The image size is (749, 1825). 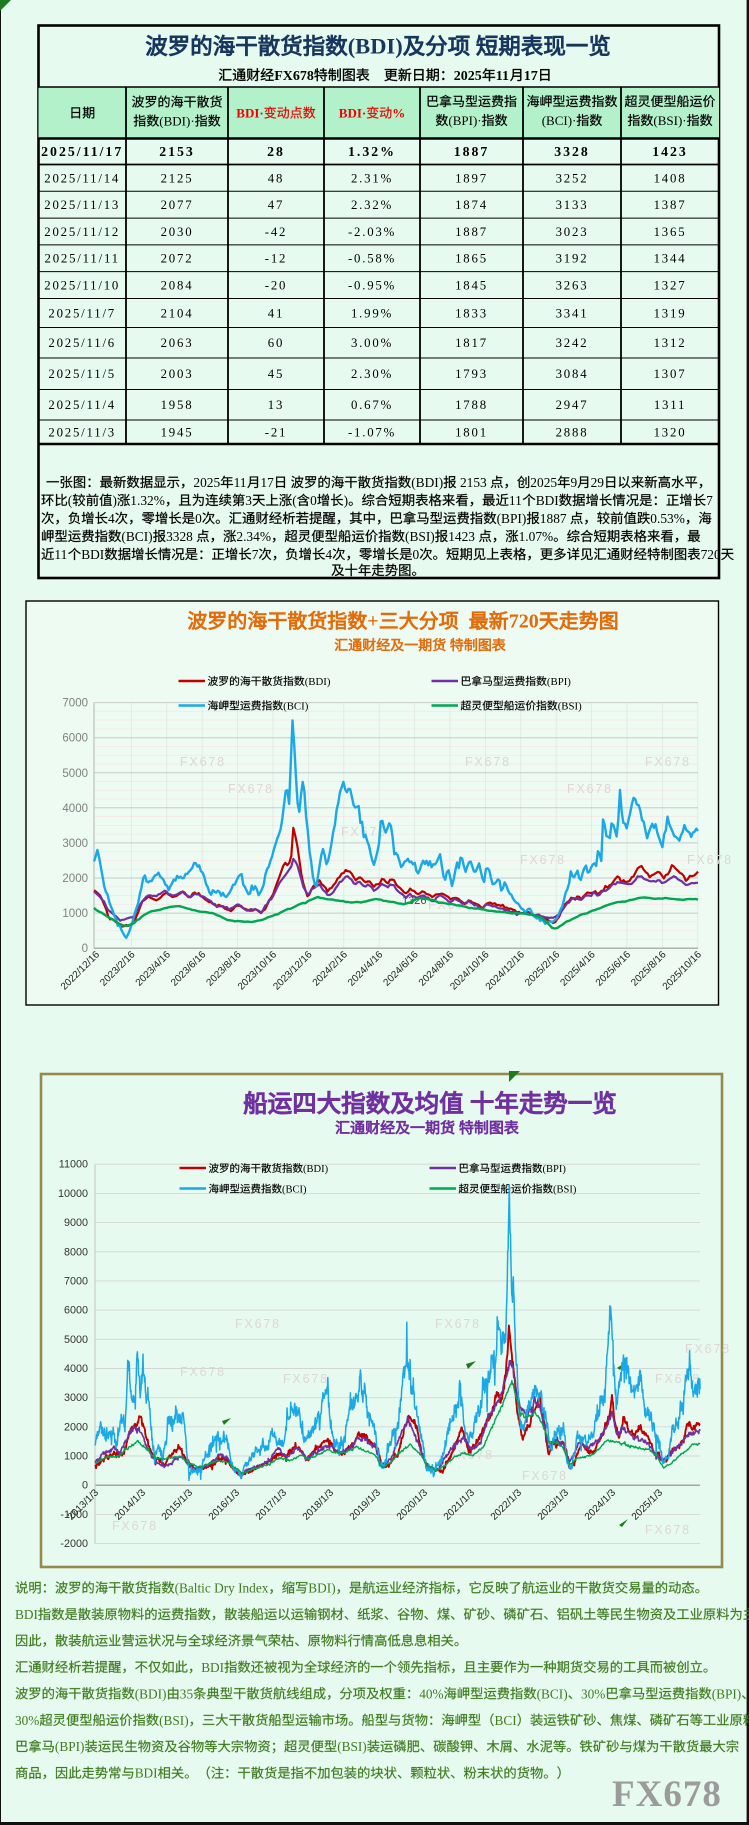 What do you see at coordinates (471, 259) in the screenshot?
I see `svg-text: 1865` at bounding box center [471, 259].